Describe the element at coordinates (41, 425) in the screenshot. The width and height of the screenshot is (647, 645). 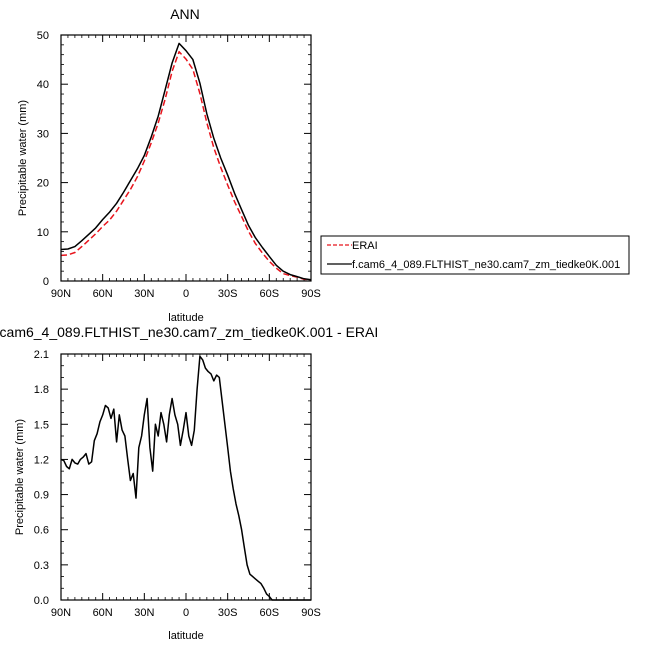
I see `y-tick-label: 1.5` at that location.